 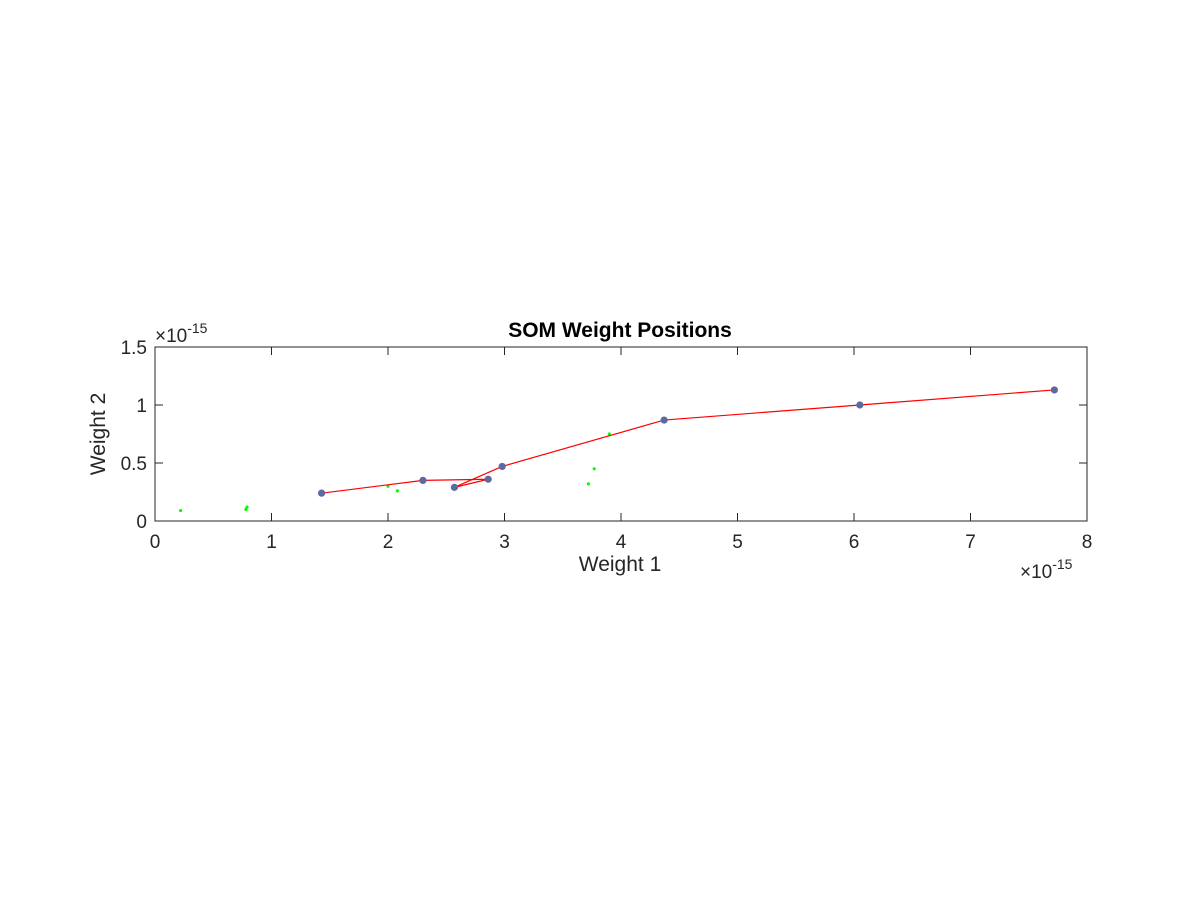 I want to click on x-exponent-base: ×10, so click(x=1036, y=572).